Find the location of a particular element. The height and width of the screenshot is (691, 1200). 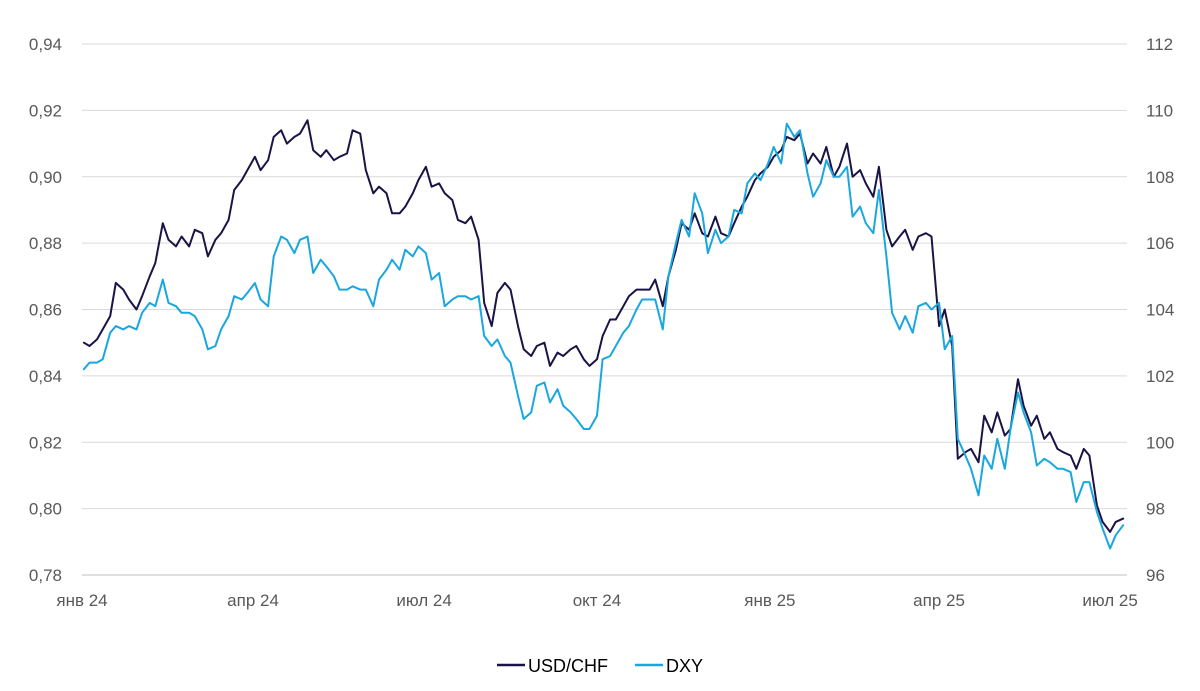

y-axis-left: 0,78 0,80 0,82 0,84 0,86 0,88 0,90 0,92 0,94 is located at coordinates (45, 310).